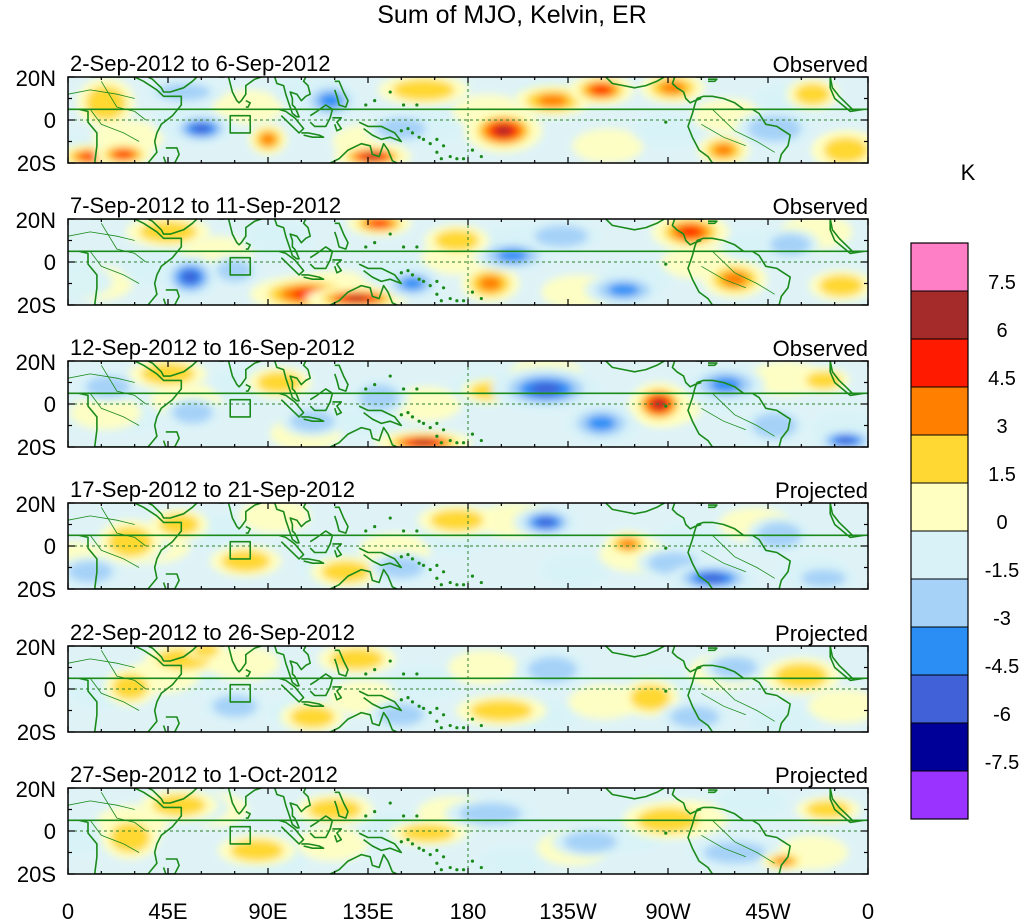 This screenshot has height=923, width=1024. What do you see at coordinates (939, 531) in the screenshot?
I see `colorbar-frame` at bounding box center [939, 531].